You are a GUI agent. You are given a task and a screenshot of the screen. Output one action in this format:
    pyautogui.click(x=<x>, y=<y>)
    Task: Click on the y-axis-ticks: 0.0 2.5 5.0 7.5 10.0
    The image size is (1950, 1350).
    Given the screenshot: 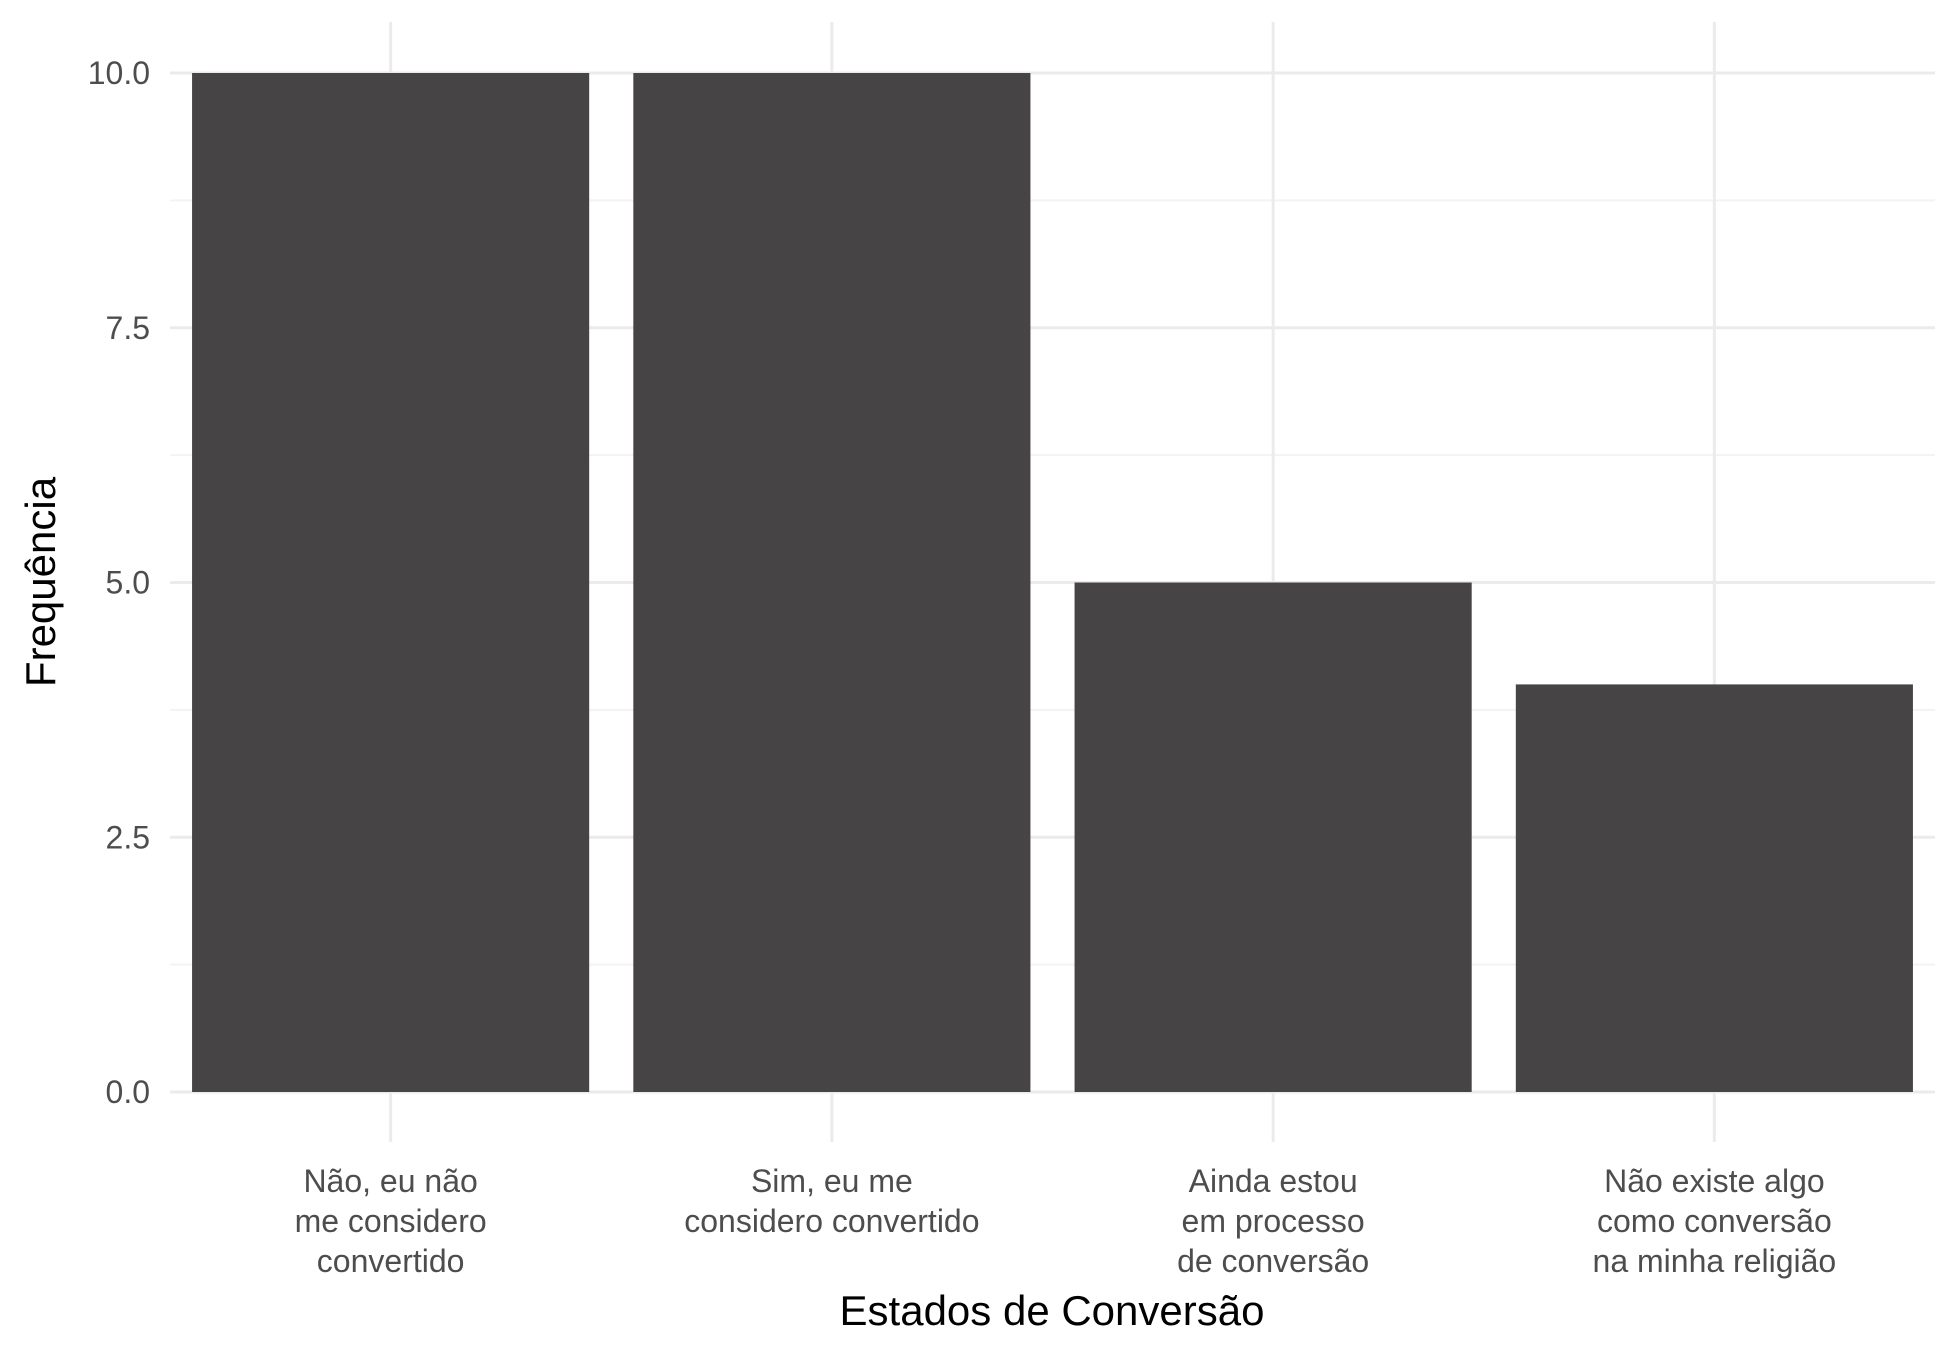 What is the action you would take?
    pyautogui.click(x=119, y=582)
    